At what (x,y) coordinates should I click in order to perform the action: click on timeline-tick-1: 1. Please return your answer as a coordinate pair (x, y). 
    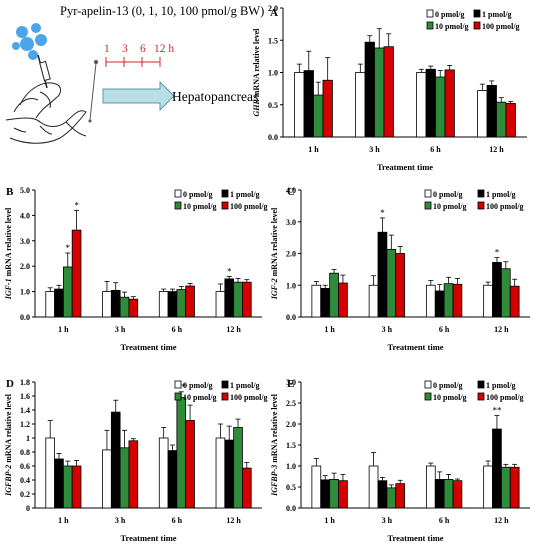
    Looking at the image, I should click on (107, 49).